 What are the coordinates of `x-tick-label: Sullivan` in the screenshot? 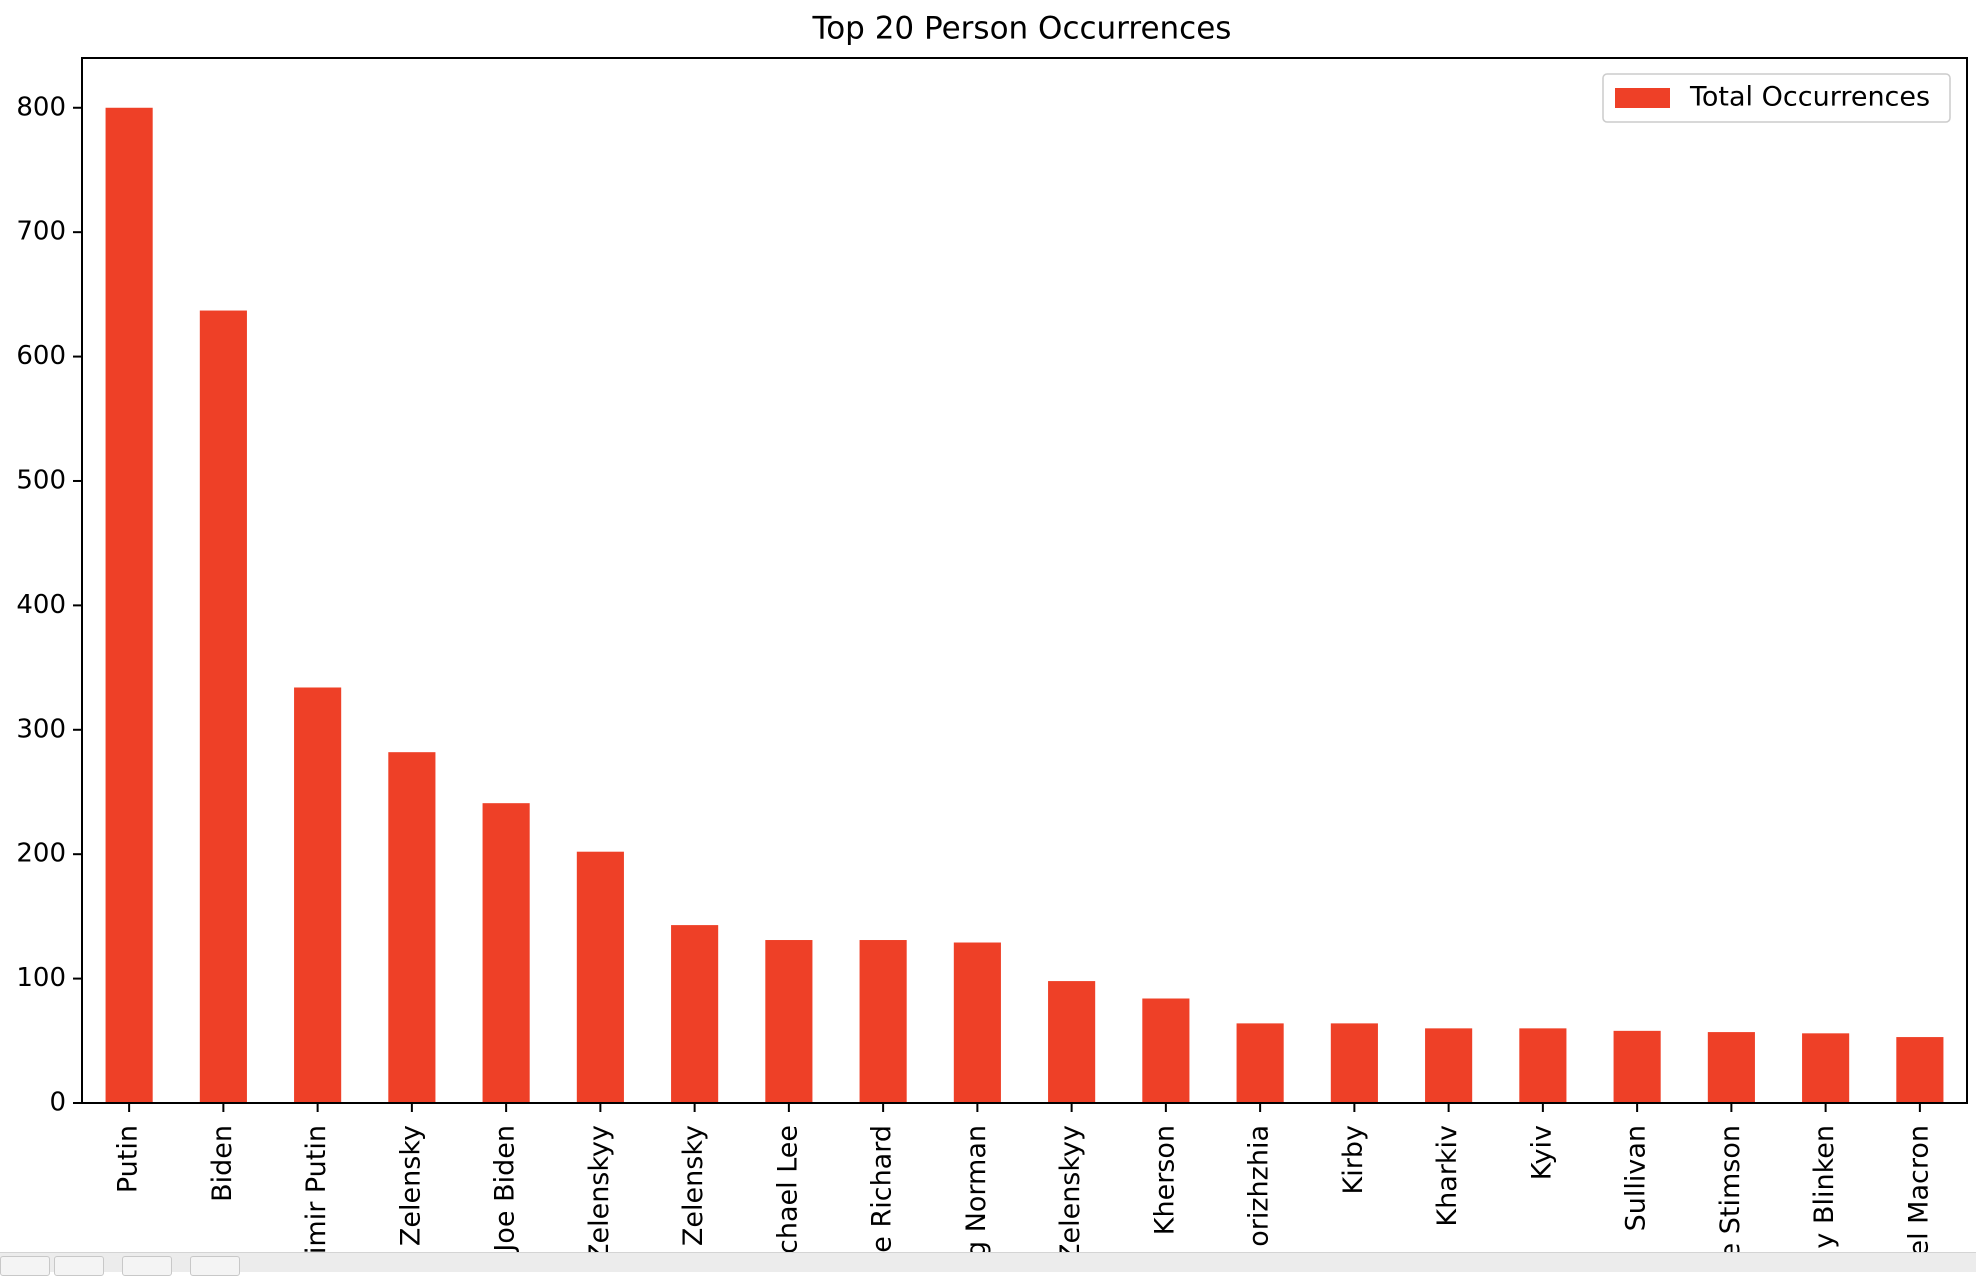 It's located at (1636, 1178).